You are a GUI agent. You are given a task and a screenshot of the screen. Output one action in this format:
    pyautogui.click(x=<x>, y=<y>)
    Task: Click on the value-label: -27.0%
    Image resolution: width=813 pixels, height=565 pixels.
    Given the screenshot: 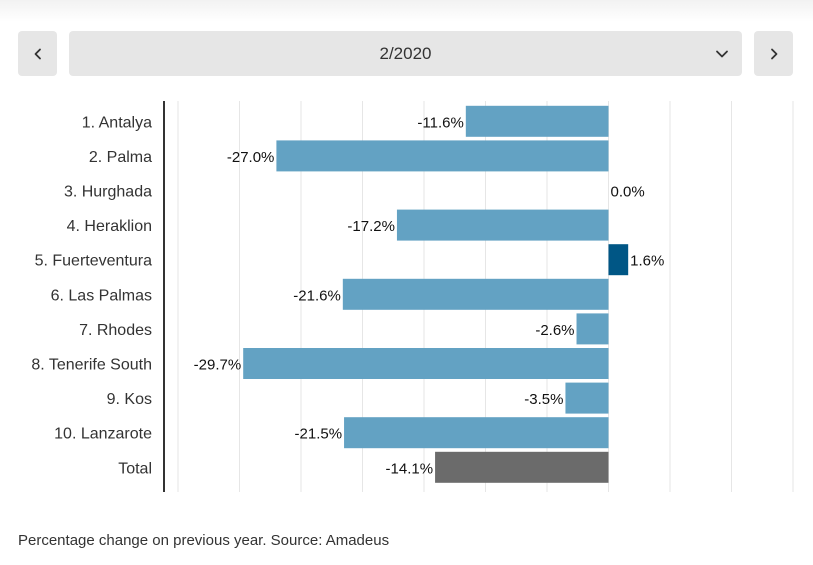 What is the action you would take?
    pyautogui.click(x=251, y=157)
    